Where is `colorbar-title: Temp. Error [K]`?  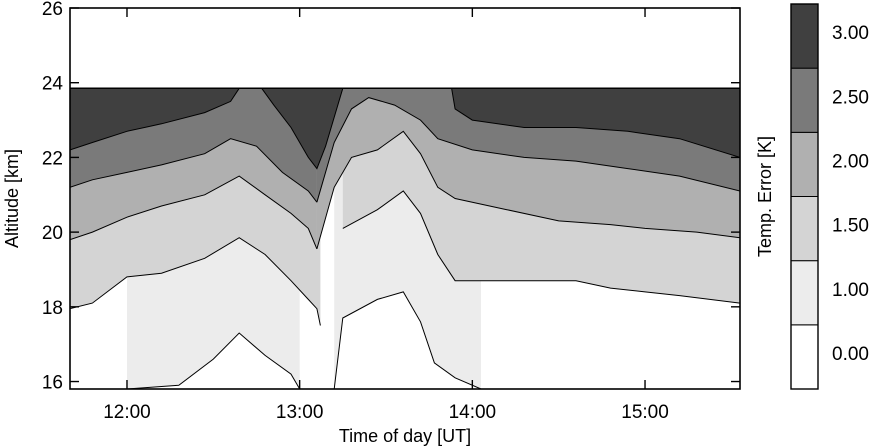 colorbar-title: Temp. Error [K] is located at coordinates (765, 196).